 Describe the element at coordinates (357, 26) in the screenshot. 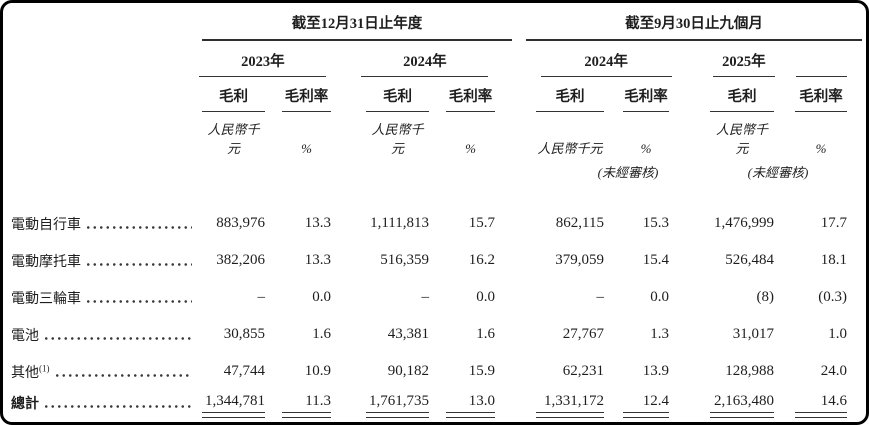

I see `period-title-fiscal-year: 截至12月31日止年度` at that location.